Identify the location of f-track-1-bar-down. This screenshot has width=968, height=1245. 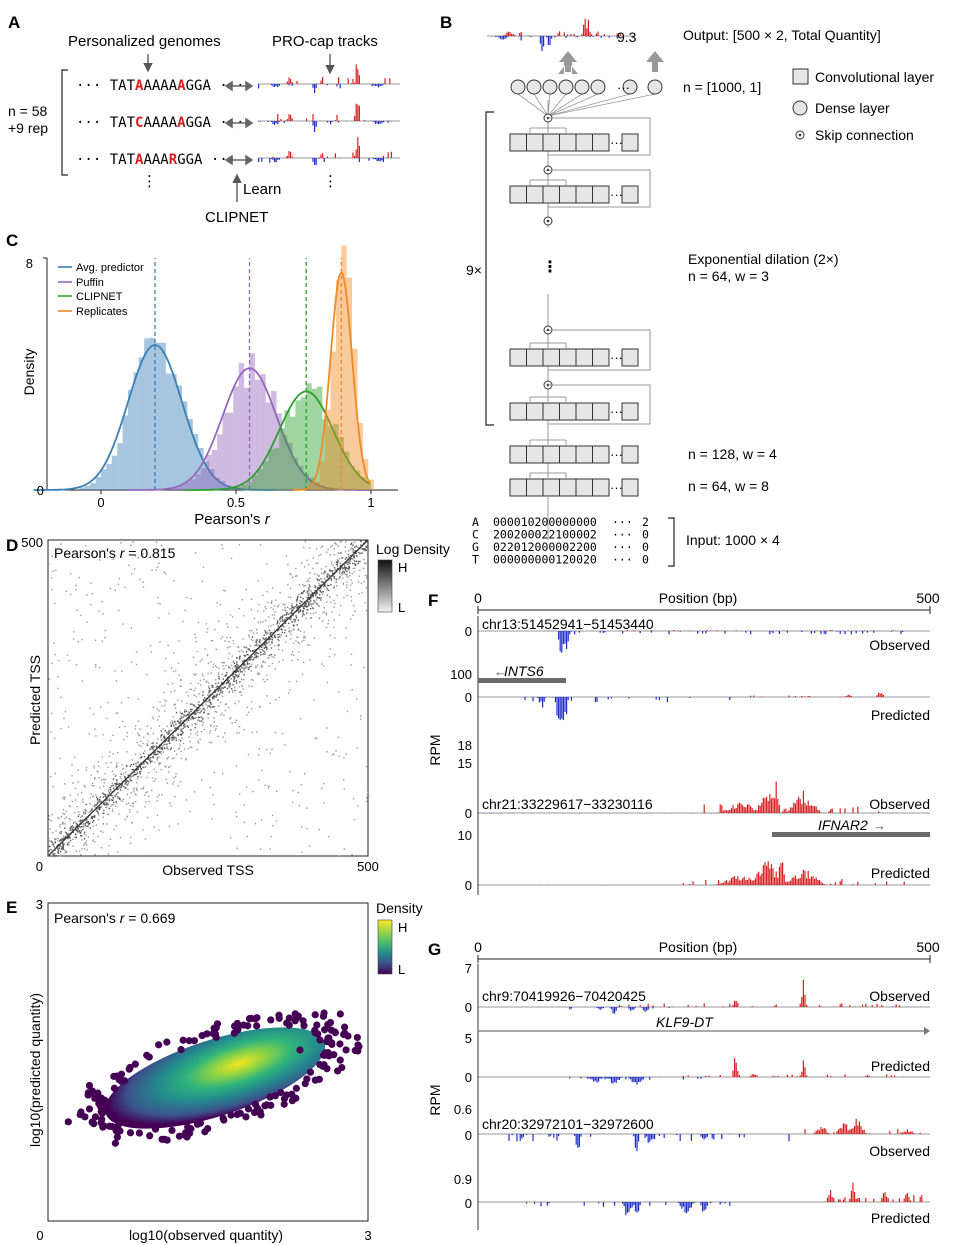
(669, 633).